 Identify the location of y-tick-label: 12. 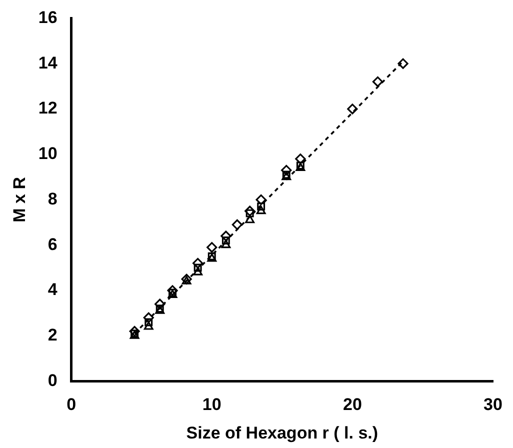
(48, 108).